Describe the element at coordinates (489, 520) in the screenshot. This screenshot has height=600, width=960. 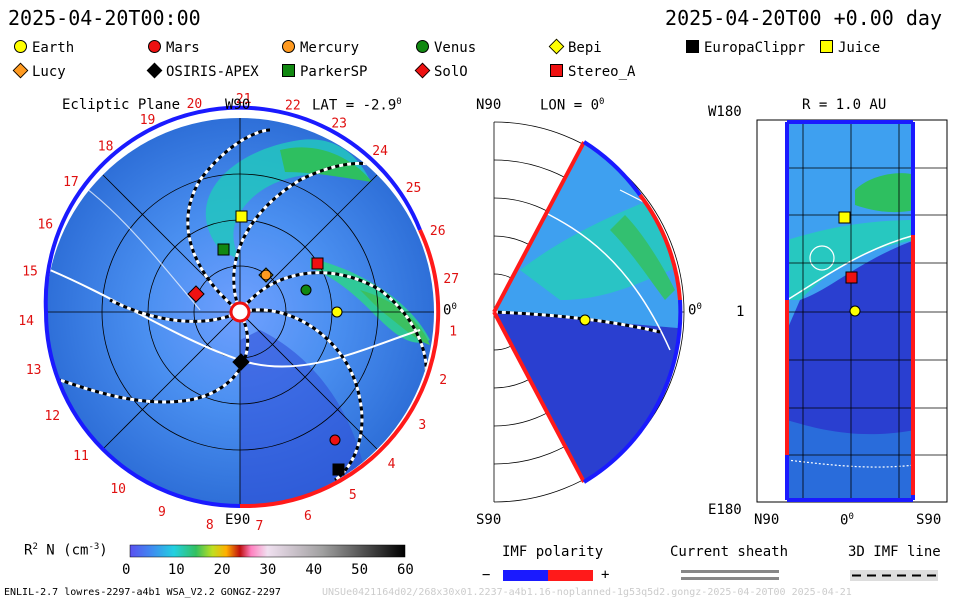
I see `meridional-bottom-label: S90` at that location.